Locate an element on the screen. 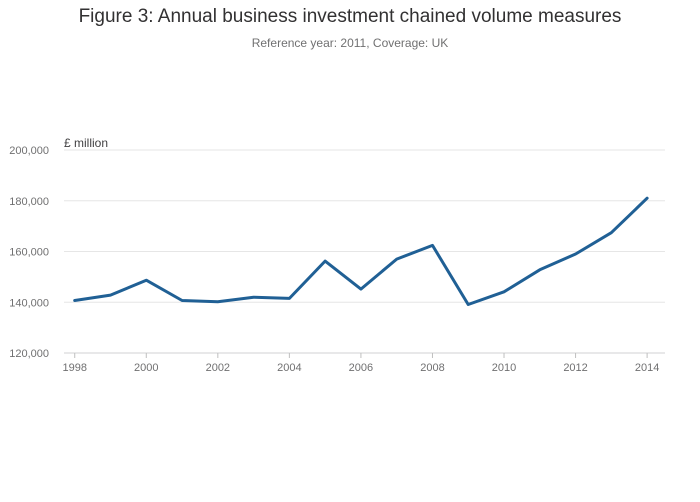 The image size is (700, 502). x-tick-label: 2008 is located at coordinates (432, 368).